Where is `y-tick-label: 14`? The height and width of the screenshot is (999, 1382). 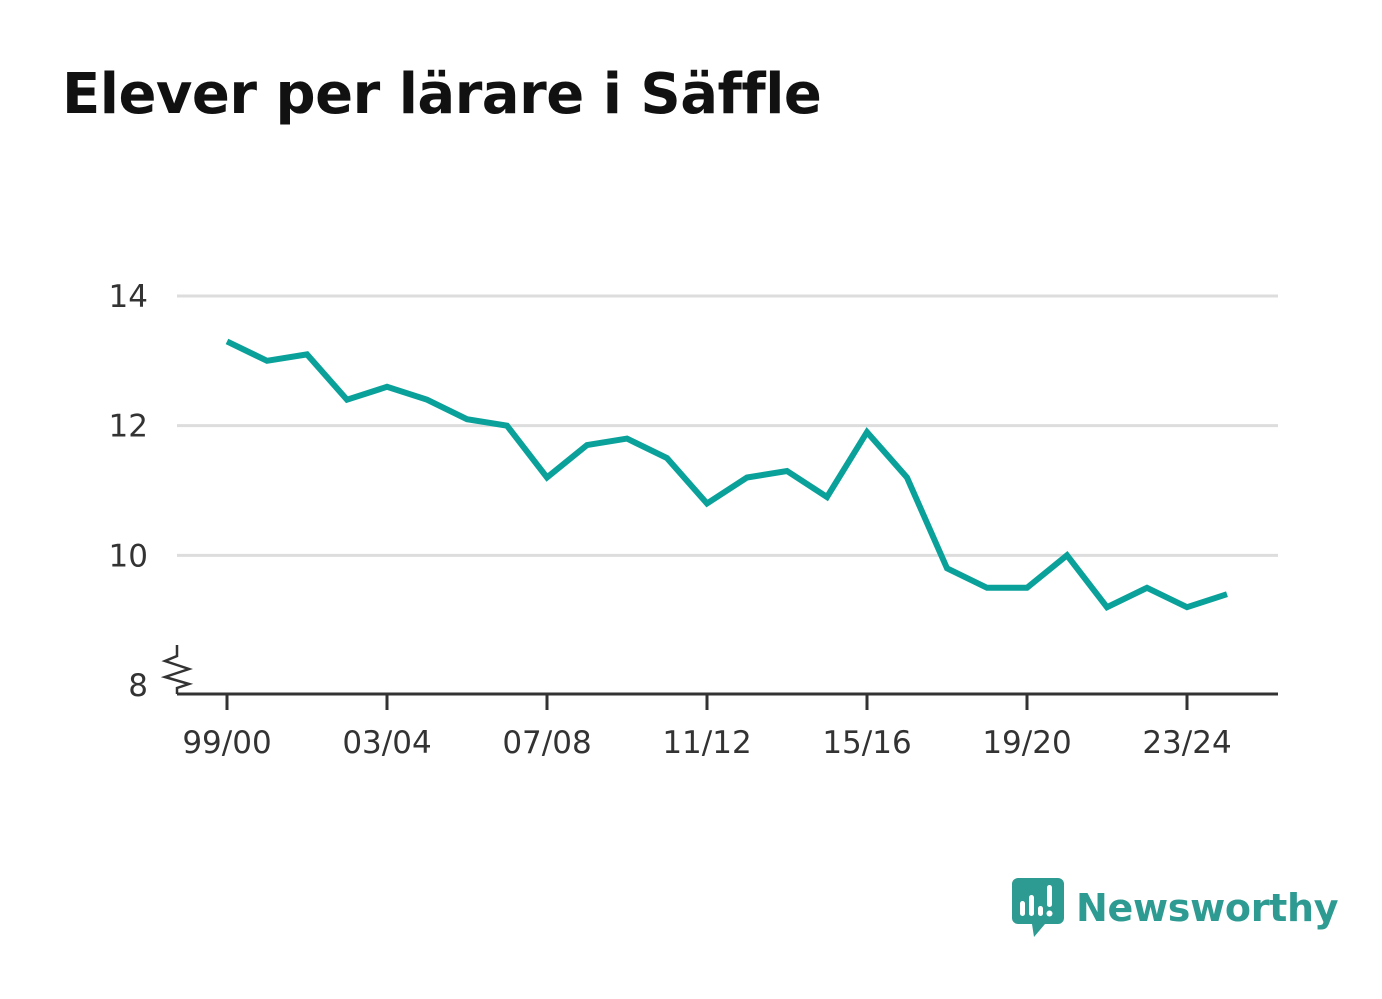
y-tick-label: 14 is located at coordinates (128, 297).